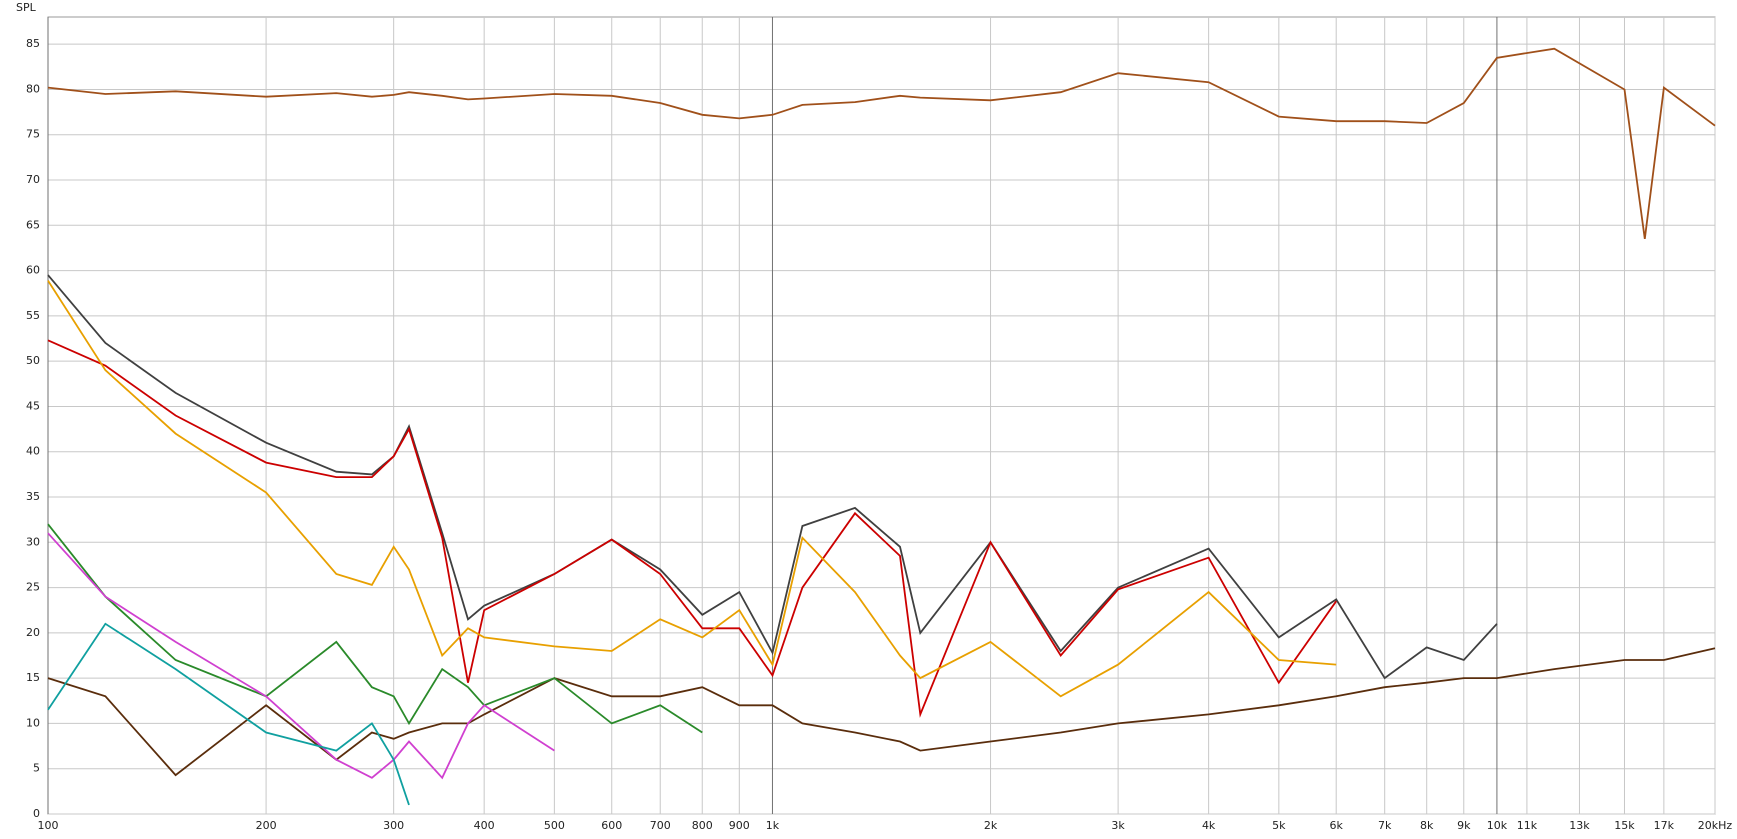 This screenshot has height=839, width=1737. I want to click on x-tick-label: 600, so click(611, 825).